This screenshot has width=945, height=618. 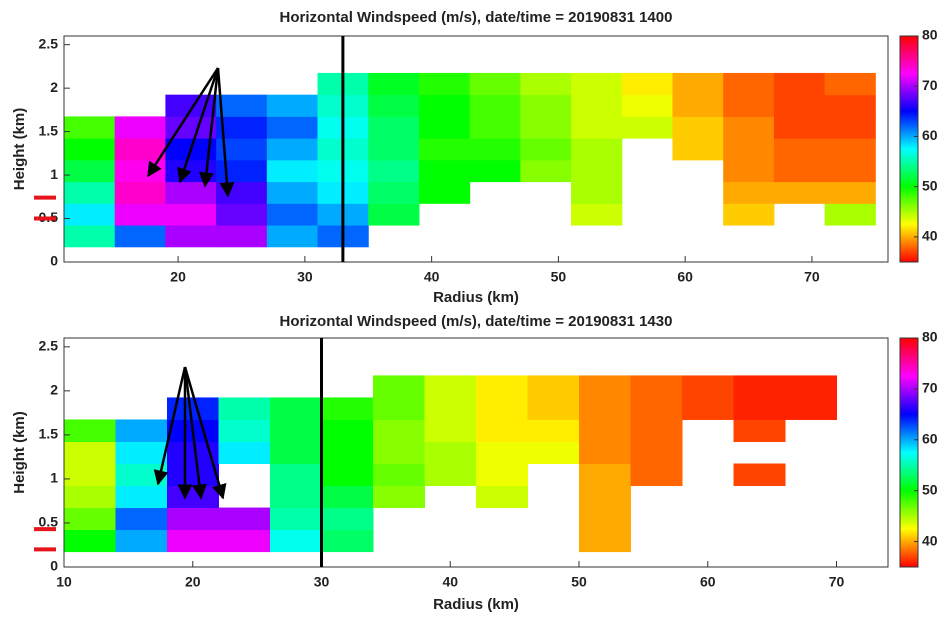 What do you see at coordinates (49, 43) in the screenshot?
I see `y-tick-label: 2.5` at bounding box center [49, 43].